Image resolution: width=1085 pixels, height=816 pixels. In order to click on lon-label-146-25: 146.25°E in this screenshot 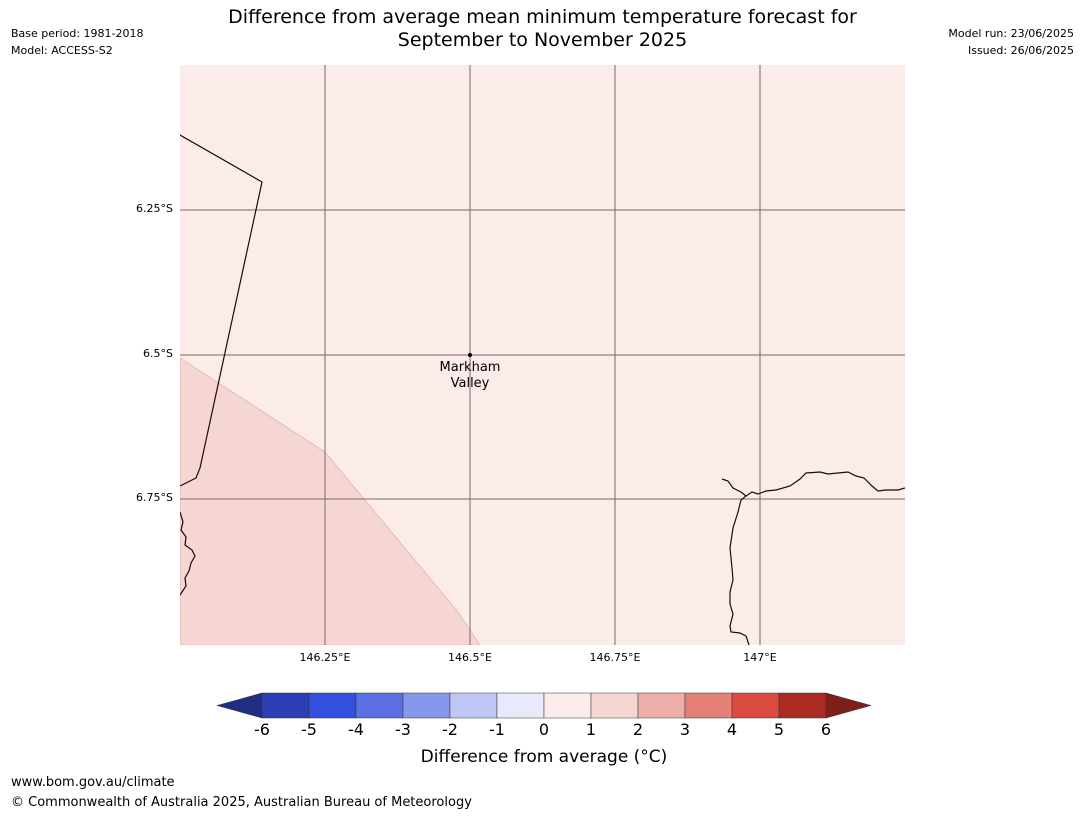, I will do `click(325, 657)`.